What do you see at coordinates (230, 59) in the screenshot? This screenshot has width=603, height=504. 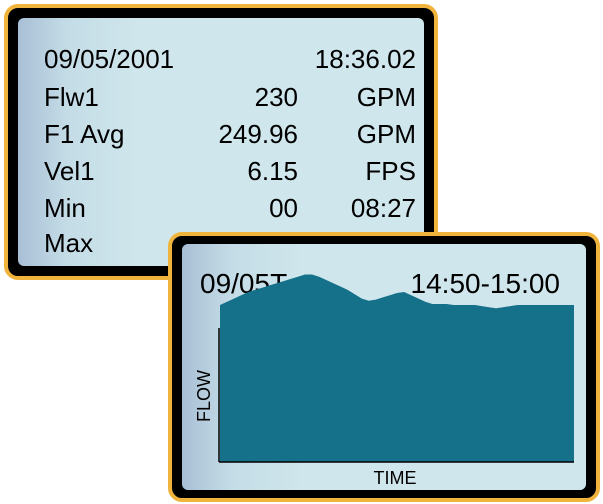 I see `datetime-row: 09/05/2001 18:36.02` at bounding box center [230, 59].